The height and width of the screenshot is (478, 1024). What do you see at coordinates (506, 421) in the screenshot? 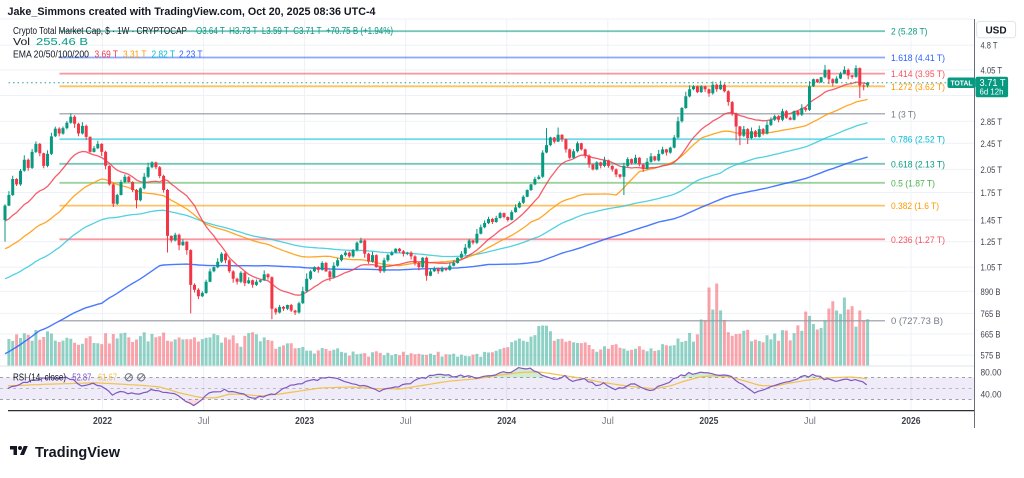
I see `svg-text: 2024` at bounding box center [506, 421].